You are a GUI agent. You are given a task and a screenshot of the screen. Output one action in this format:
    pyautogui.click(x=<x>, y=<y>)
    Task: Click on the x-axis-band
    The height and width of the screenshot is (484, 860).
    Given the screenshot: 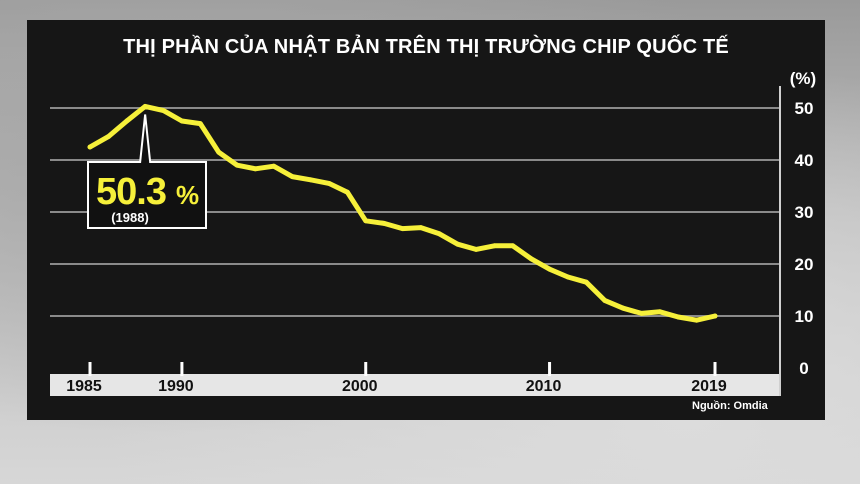 What is the action you would take?
    pyautogui.click(x=415, y=385)
    